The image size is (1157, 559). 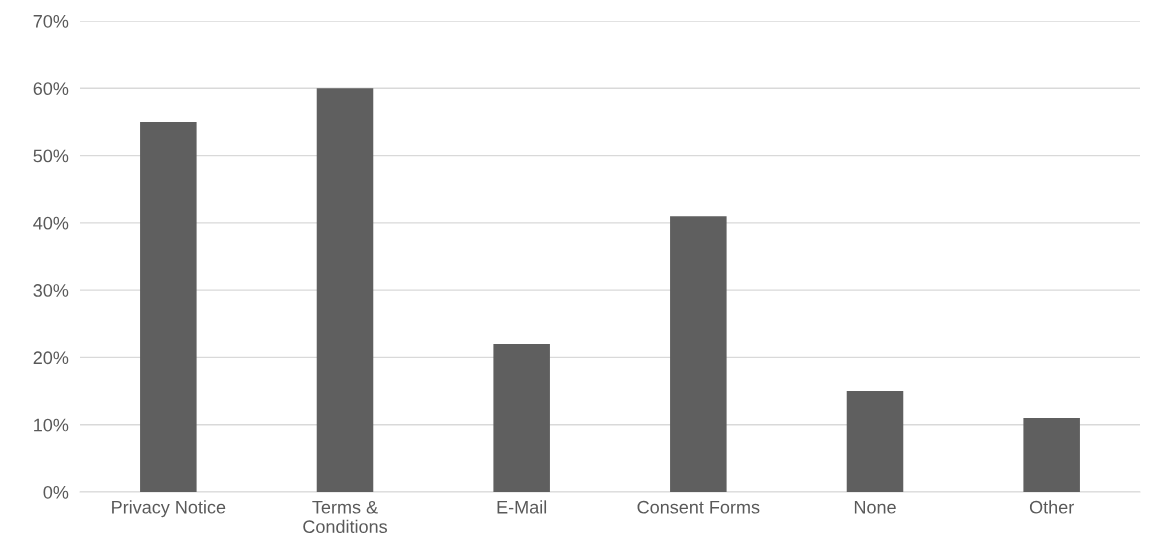 What do you see at coordinates (51, 223) in the screenshot?
I see `y-tick-label: 40%` at bounding box center [51, 223].